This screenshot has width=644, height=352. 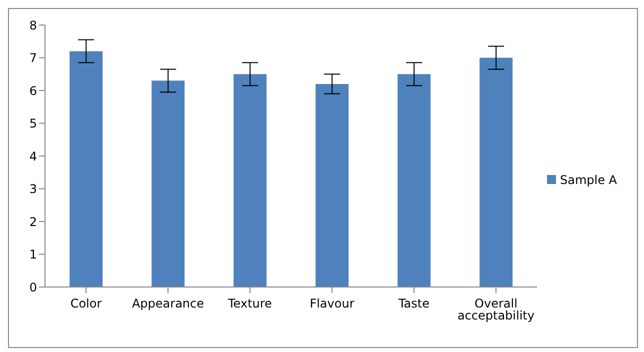 I want to click on y-tick-label: 3, so click(x=33, y=189).